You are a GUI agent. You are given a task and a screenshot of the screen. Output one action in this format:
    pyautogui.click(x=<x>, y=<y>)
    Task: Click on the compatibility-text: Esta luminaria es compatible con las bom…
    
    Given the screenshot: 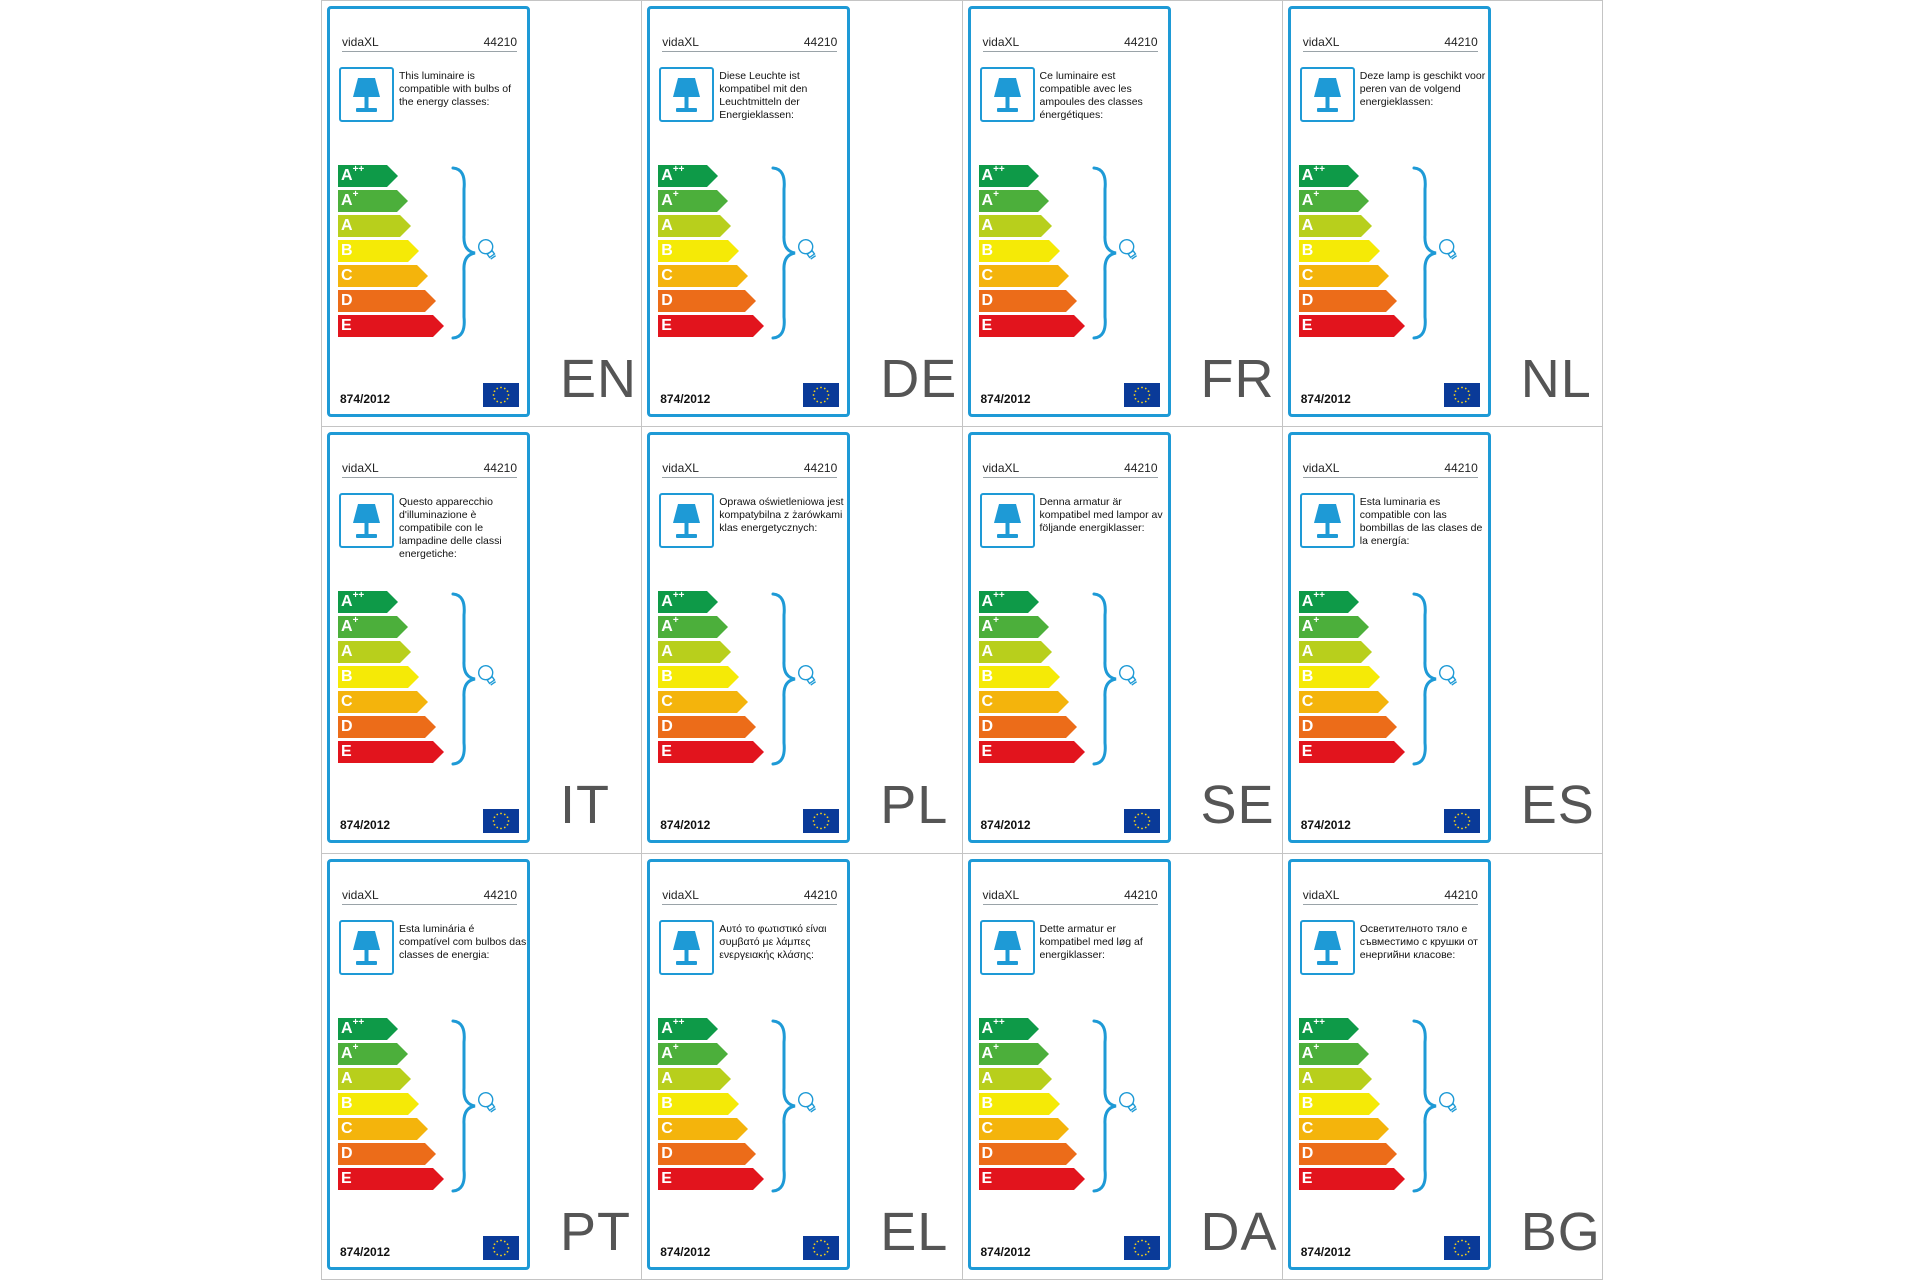 What is the action you would take?
    pyautogui.click(x=1421, y=522)
    